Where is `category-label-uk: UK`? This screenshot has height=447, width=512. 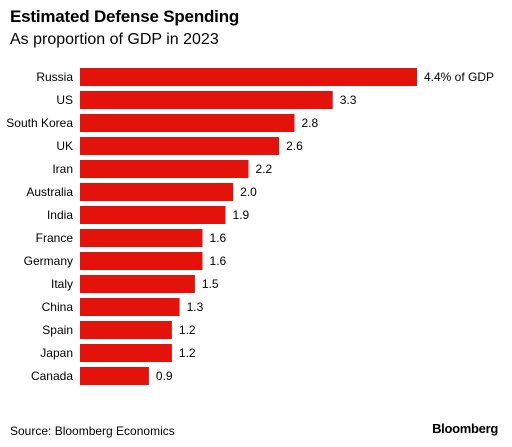 category-label-uk: UK is located at coordinates (64, 146).